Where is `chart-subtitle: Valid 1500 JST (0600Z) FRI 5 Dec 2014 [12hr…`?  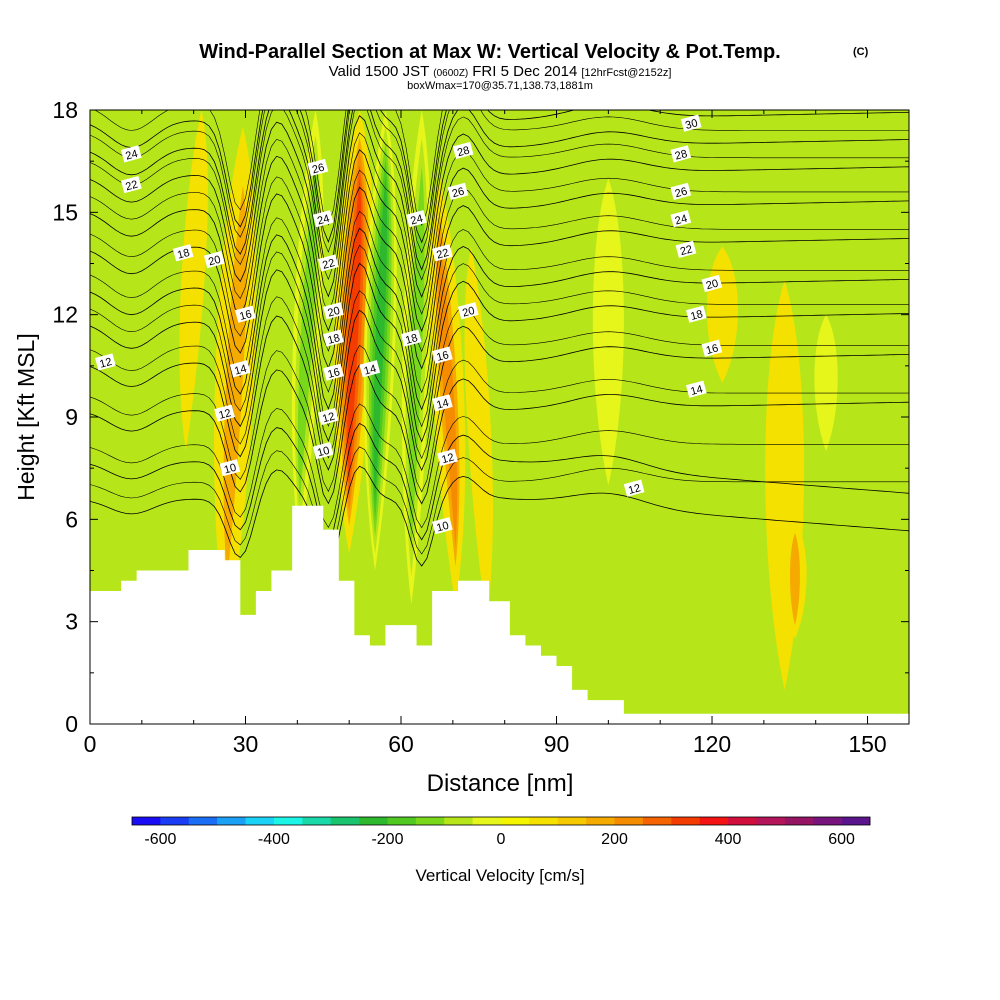 chart-subtitle: Valid 1500 JST (0600Z) FRI 5 Dec 2014 [12hr… is located at coordinates (500, 71).